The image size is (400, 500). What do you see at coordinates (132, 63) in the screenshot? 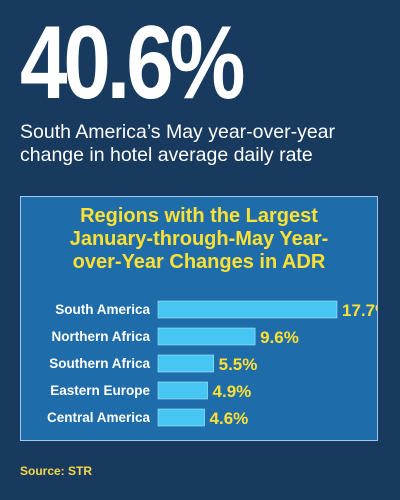
I see `headline-stat: 40.6%` at bounding box center [132, 63].